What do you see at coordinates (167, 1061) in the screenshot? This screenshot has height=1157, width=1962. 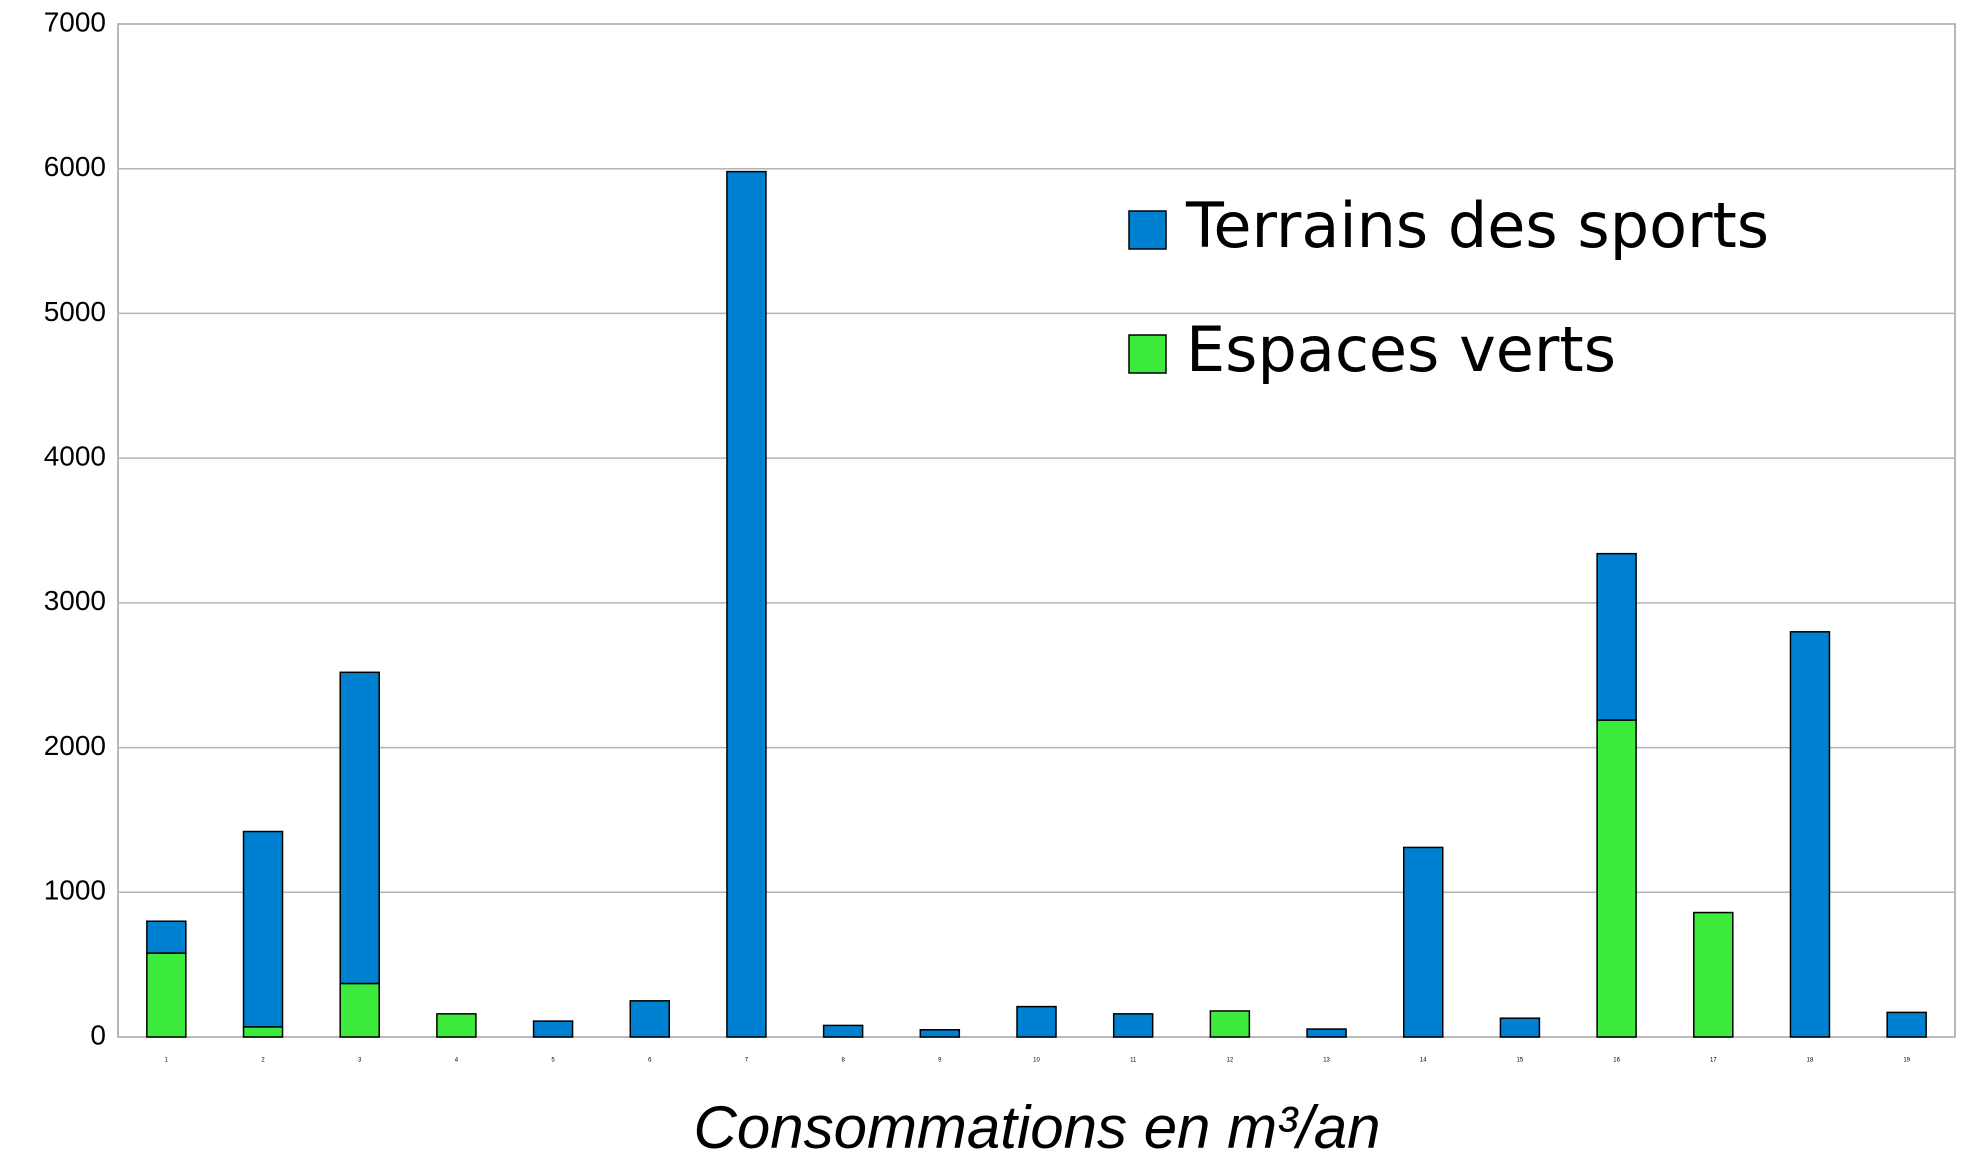 I see `x-tick-label: 1` at bounding box center [167, 1061].